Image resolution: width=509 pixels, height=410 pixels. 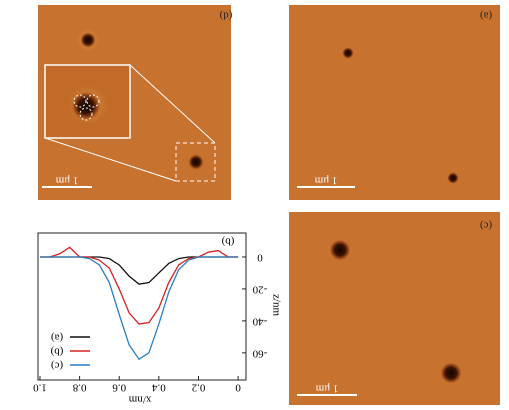 What do you see at coordinates (158, 387) in the screenshot?
I see `x-tick-label: 0.4` at bounding box center [158, 387].